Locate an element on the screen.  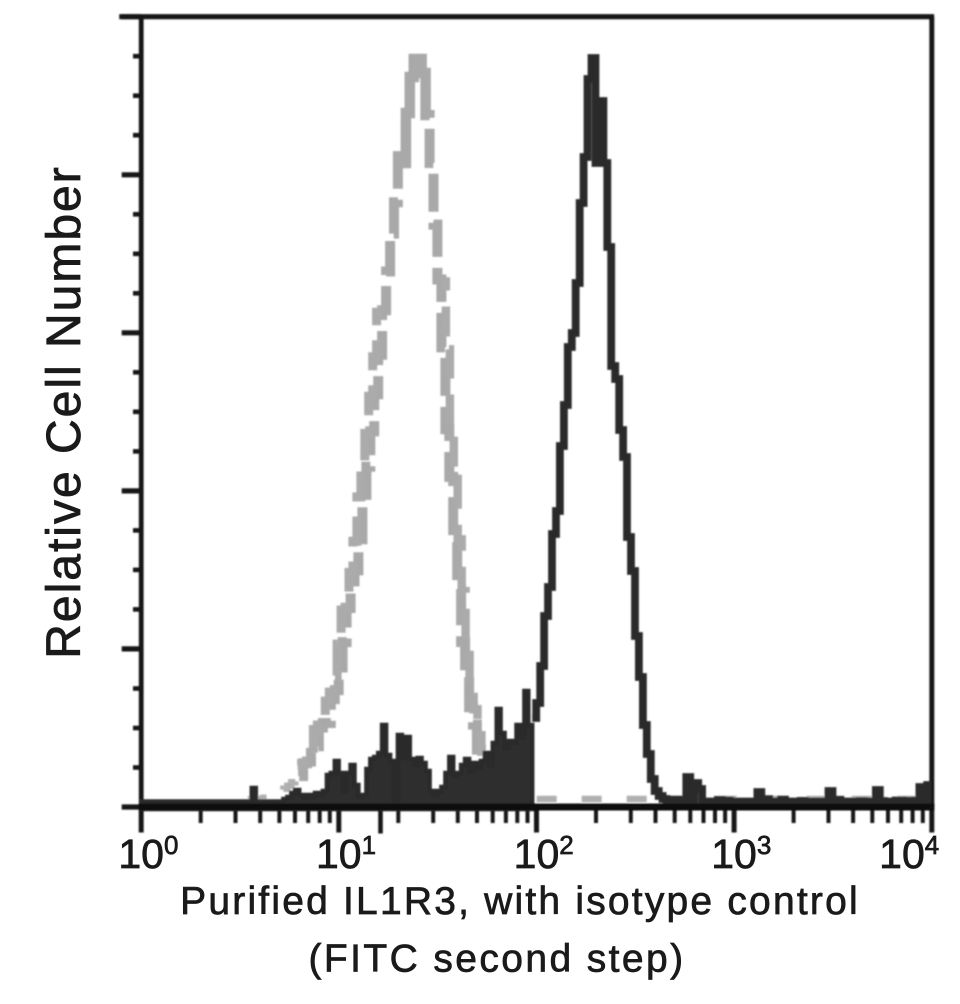
svg-text: (FITC second step) is located at coordinates (497, 959).